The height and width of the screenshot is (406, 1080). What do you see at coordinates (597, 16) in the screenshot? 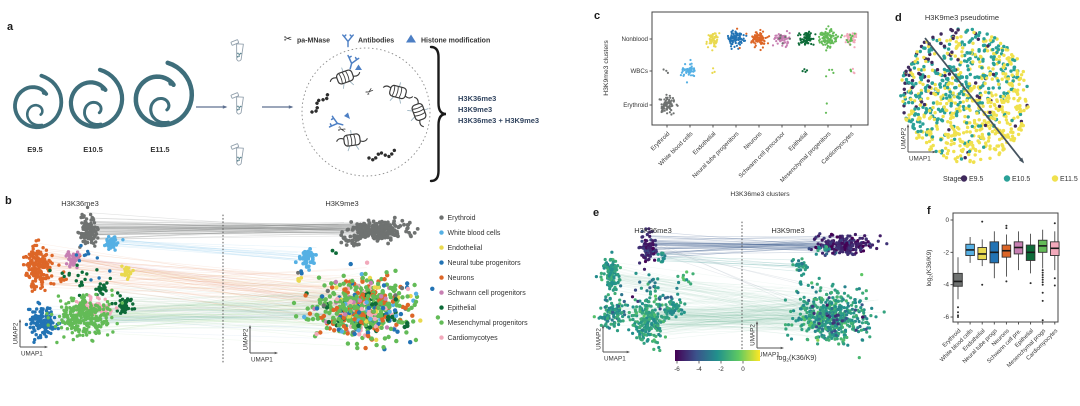
I see `panel-label-c: c` at bounding box center [597, 16].